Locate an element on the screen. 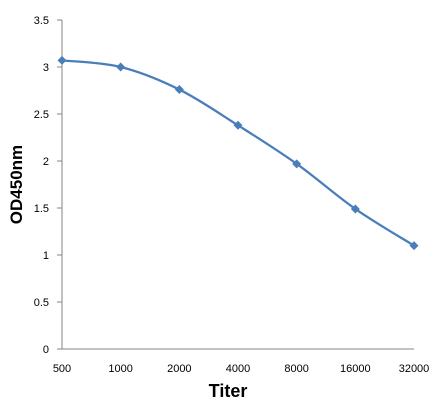  x-tick-label: 4000 is located at coordinates (238, 369).